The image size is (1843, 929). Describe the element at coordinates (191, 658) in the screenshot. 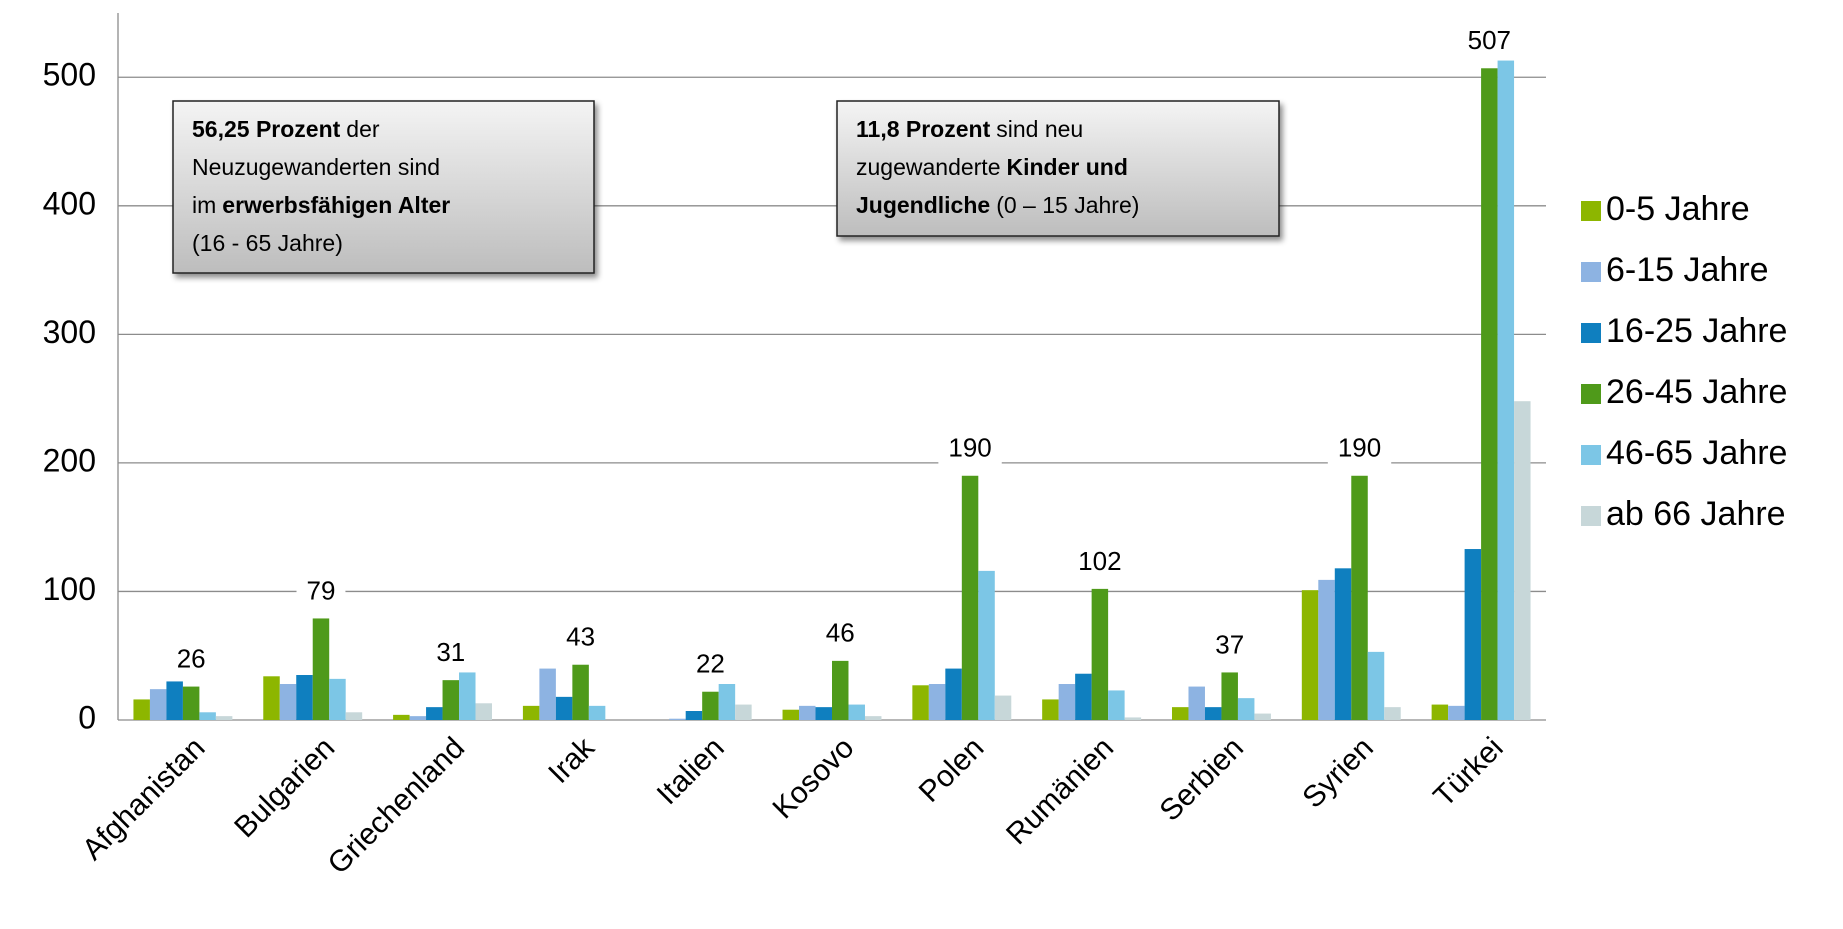

I see `data-label: 26` at that location.